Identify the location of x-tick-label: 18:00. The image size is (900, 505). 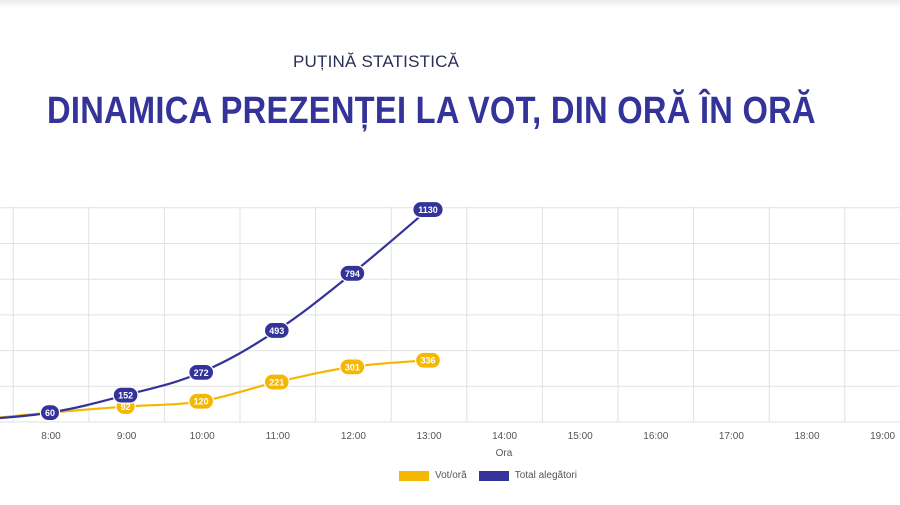
(806, 436).